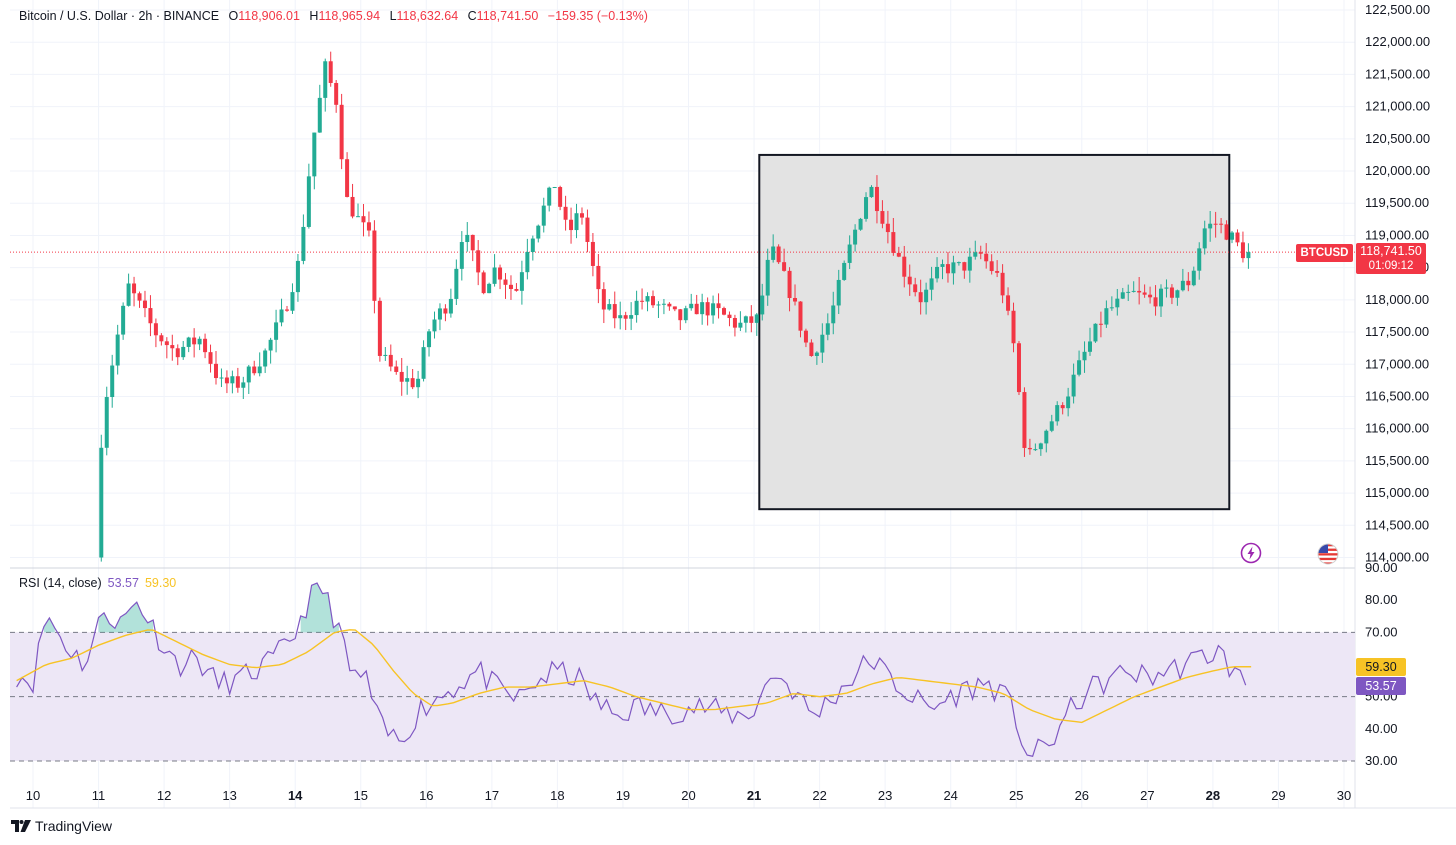 This screenshot has height=845, width=1456. I want to click on time-tick-label: 20, so click(688, 795).